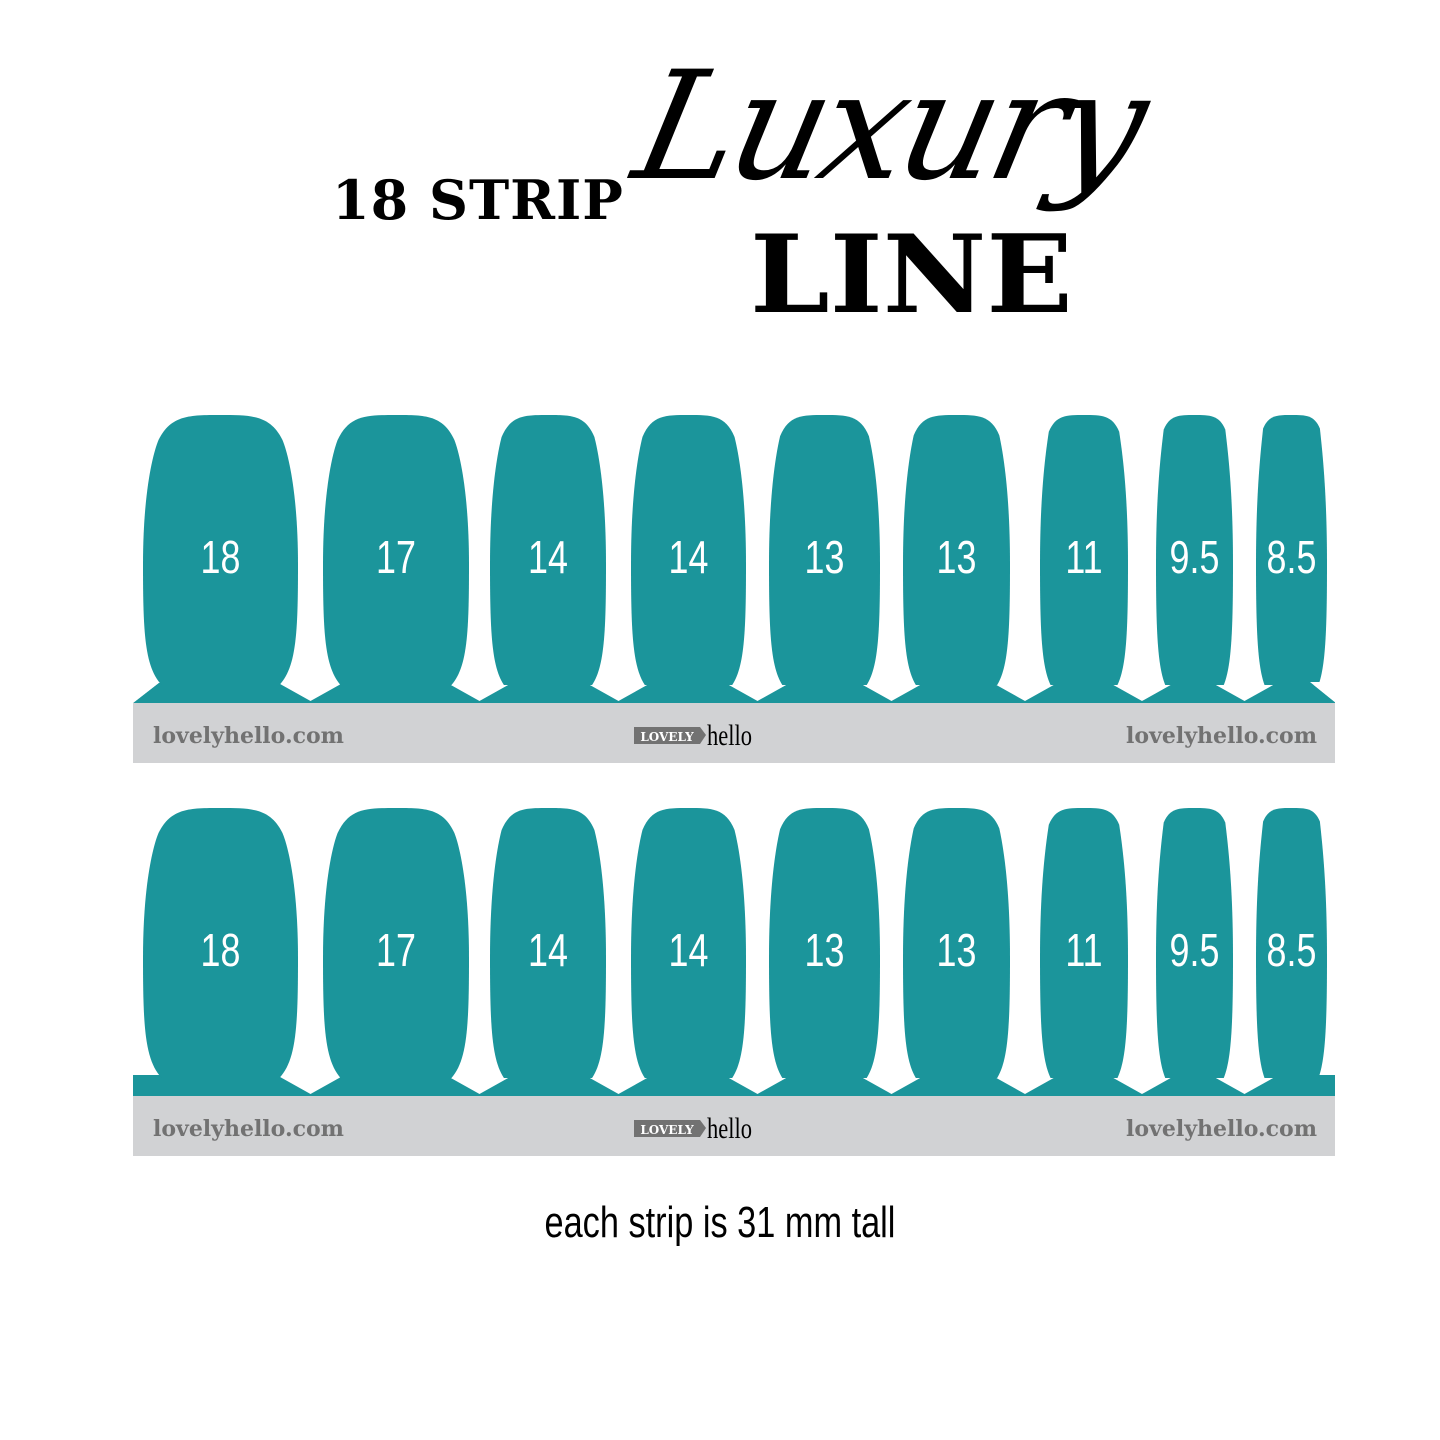 The image size is (1440, 1440). Describe the element at coordinates (911, 275) in the screenshot. I see `title-main: LINE` at that location.